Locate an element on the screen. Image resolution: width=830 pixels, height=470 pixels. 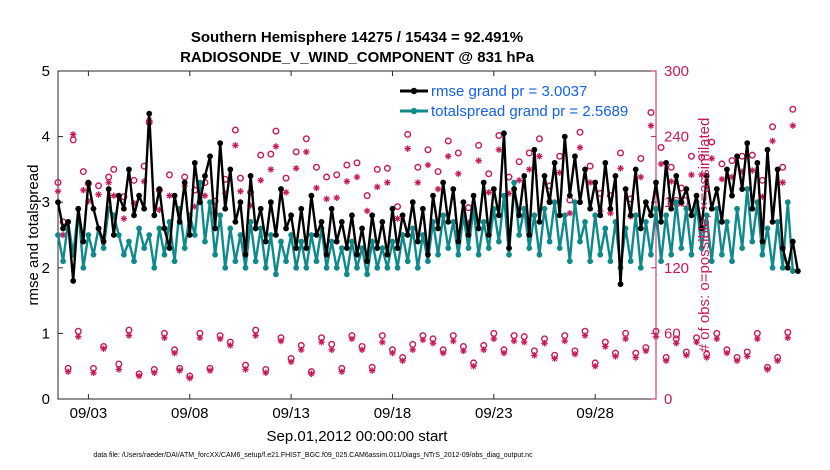
x-tick-label: 09/23 is located at coordinates (494, 413).